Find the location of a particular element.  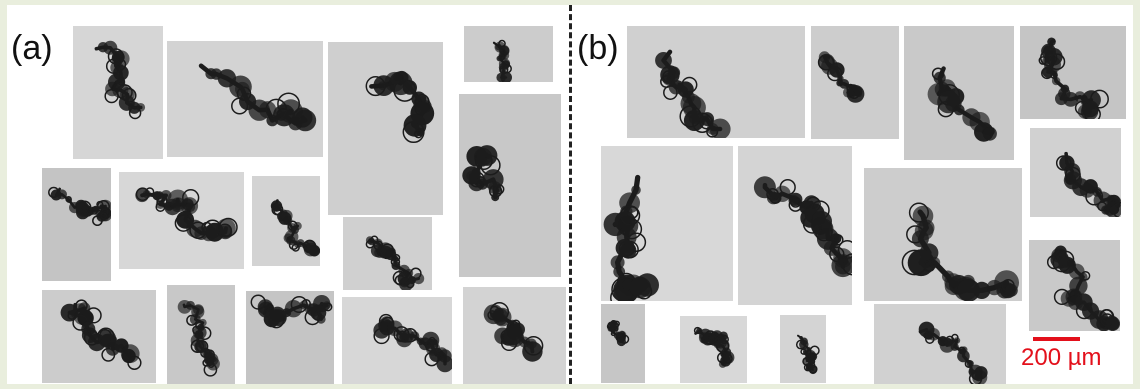

particle-image-a10 is located at coordinates (99, 336).